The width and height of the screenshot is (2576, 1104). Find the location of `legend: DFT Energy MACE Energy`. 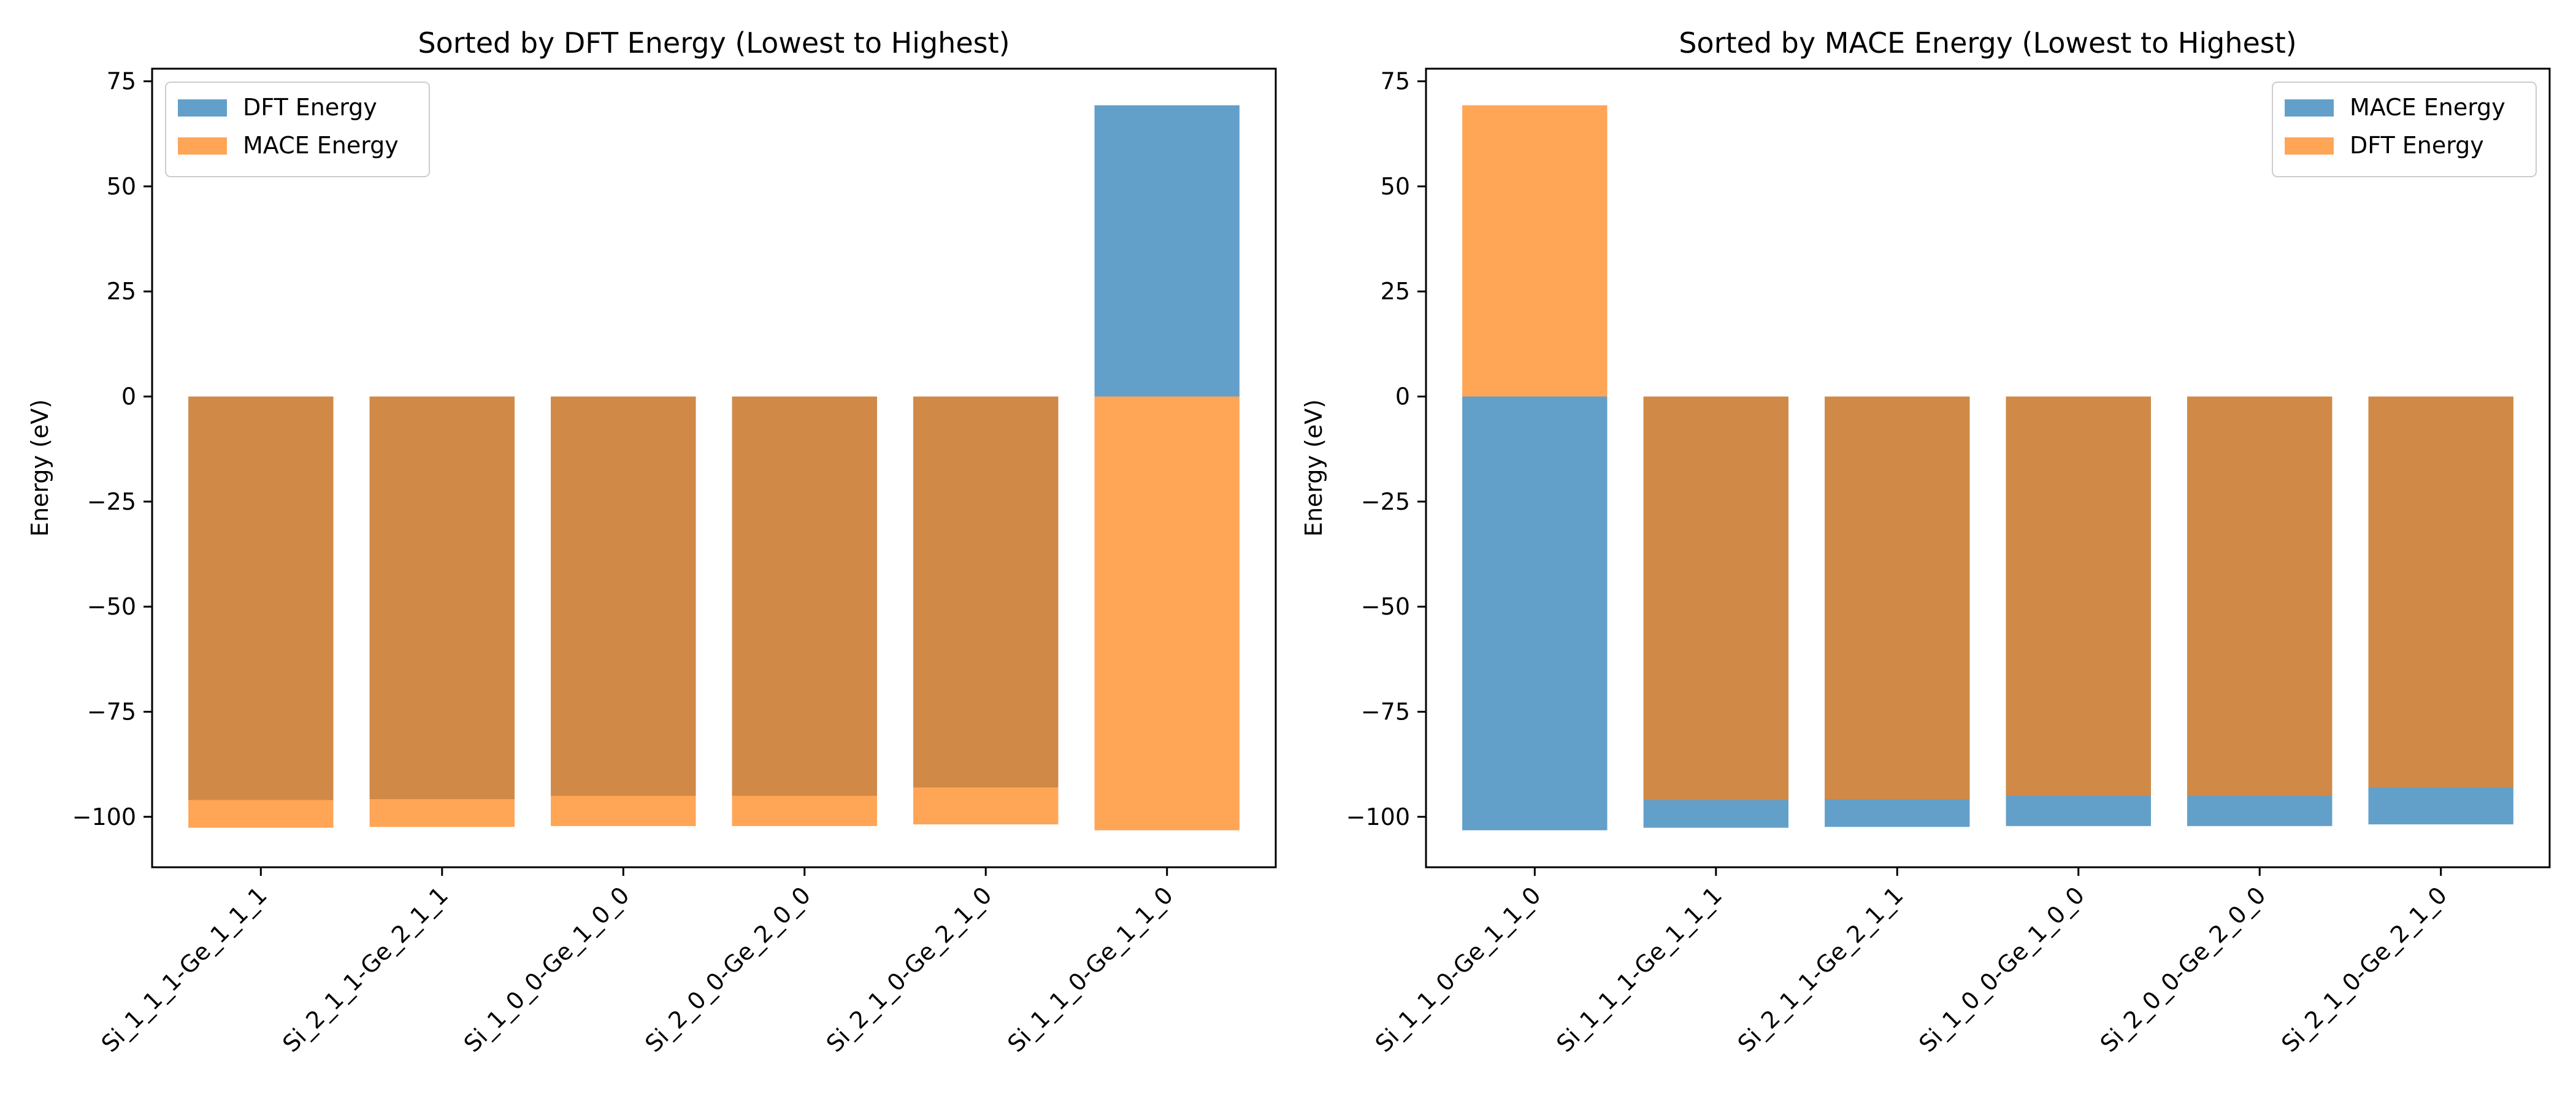

legend: DFT Energy MACE Energy is located at coordinates (297, 129).